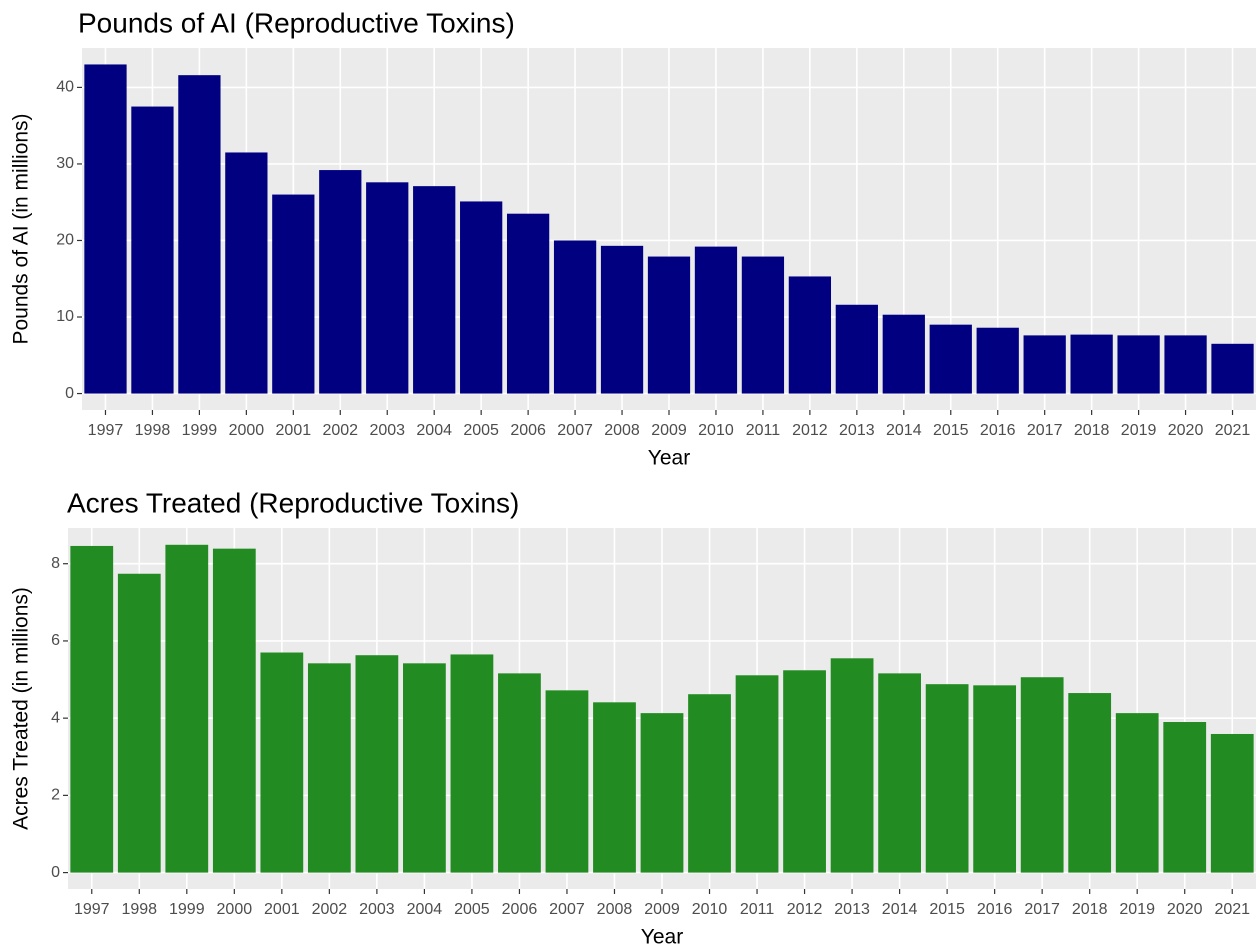 The width and height of the screenshot is (1256, 948). Describe the element at coordinates (615, 909) in the screenshot. I see `x-tick-label: 2008` at that location.